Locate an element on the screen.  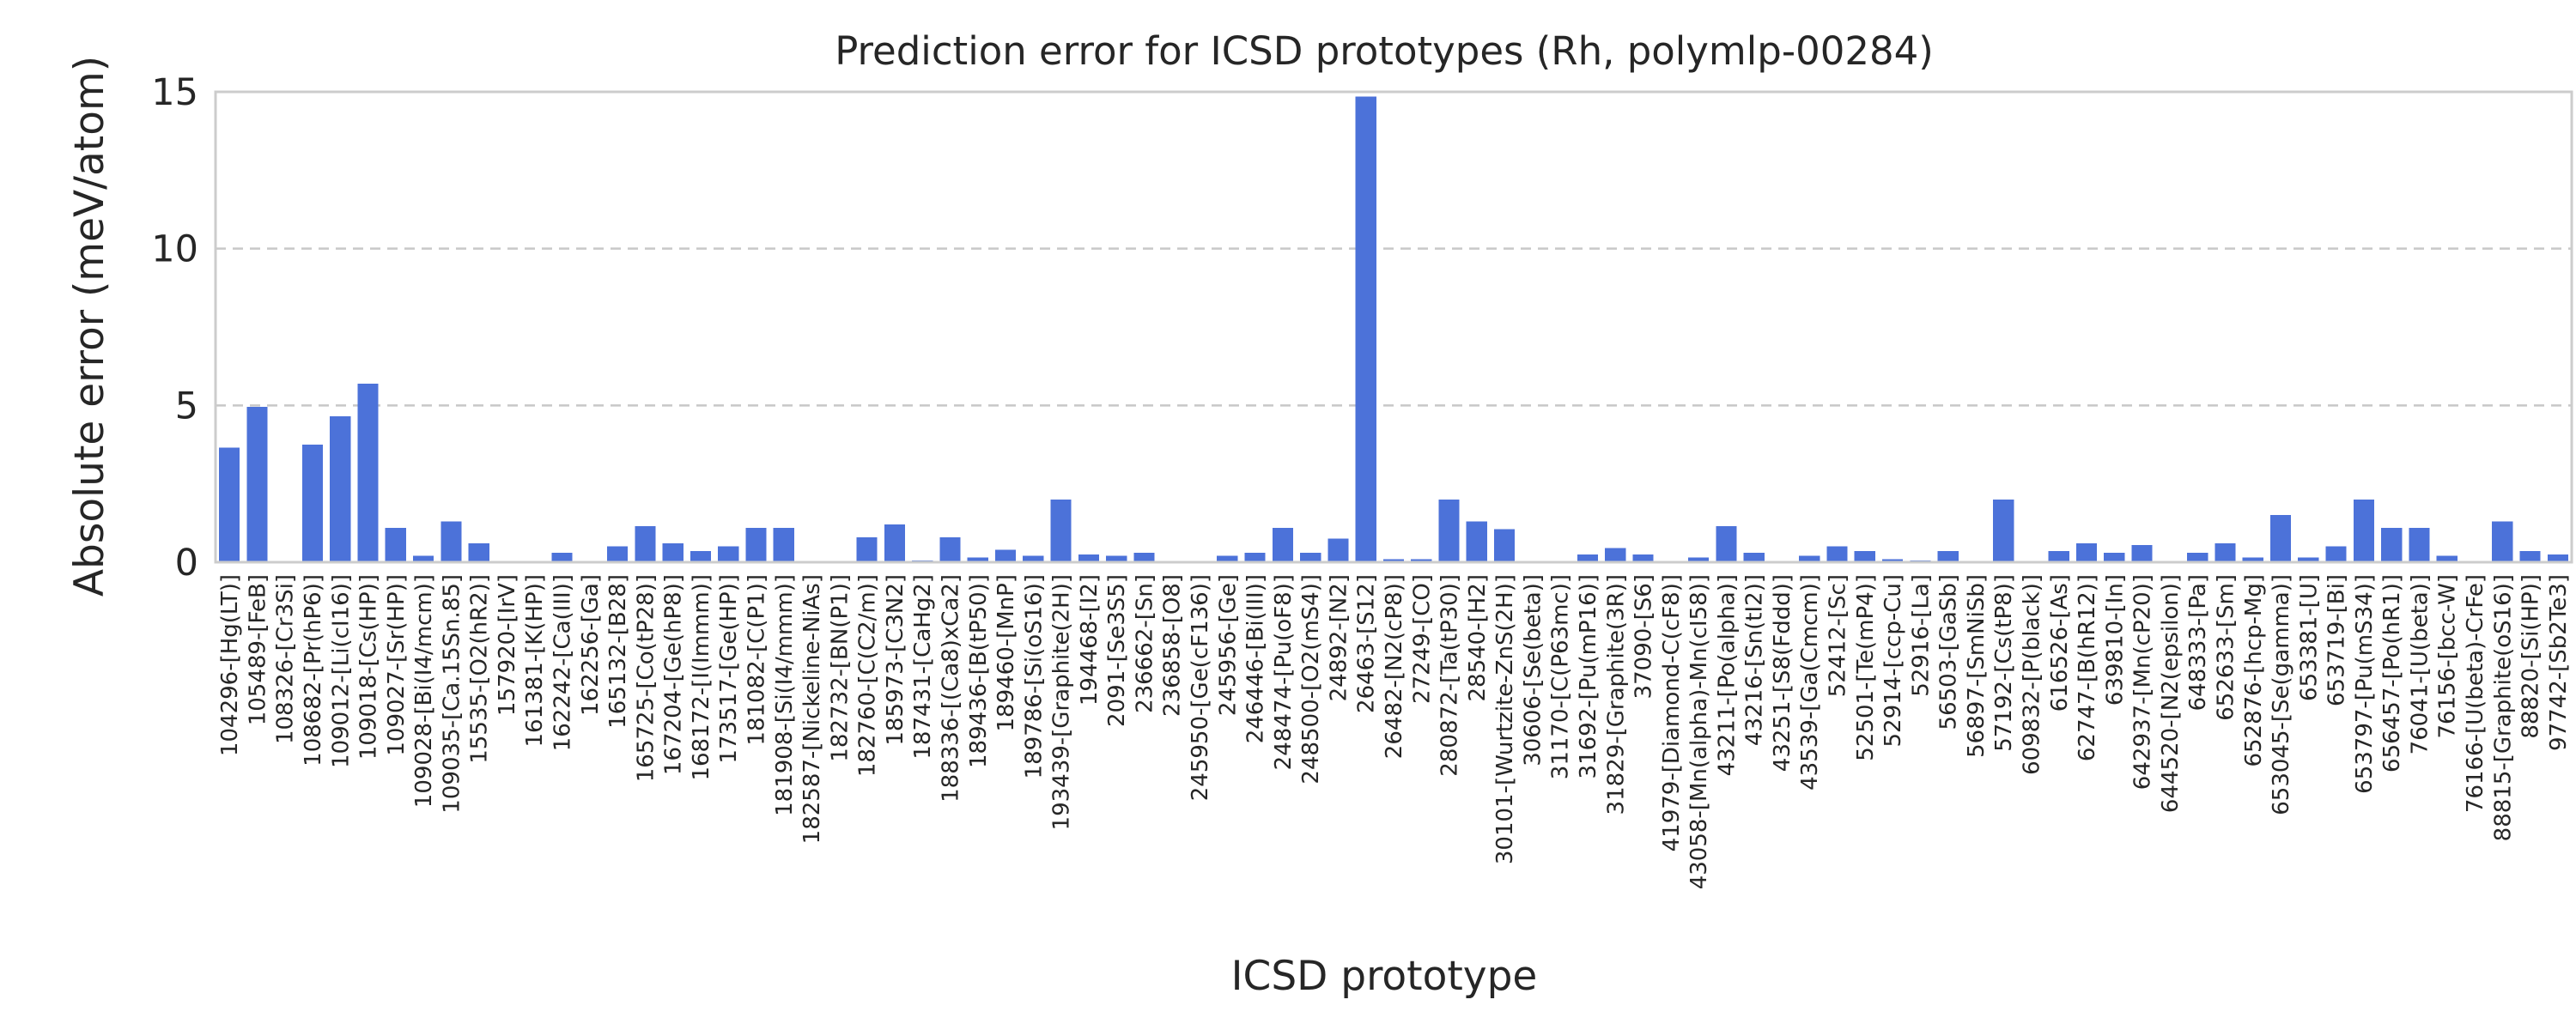
x-tick-label: 189460-[MnP] is located at coordinates (1006, 653).